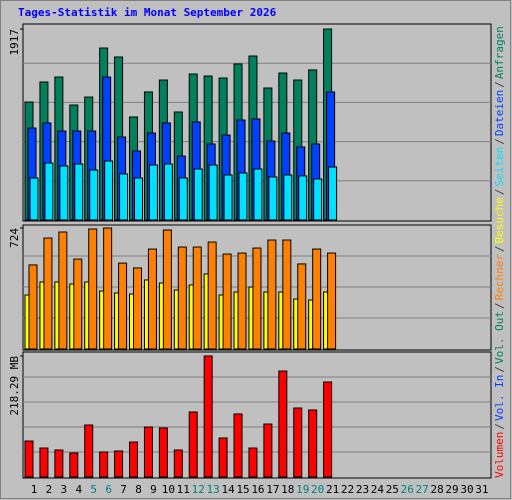 Image resolution: width=512 pixels, height=500 pixels. I want to click on x-tick-label: 6, so click(108, 489).